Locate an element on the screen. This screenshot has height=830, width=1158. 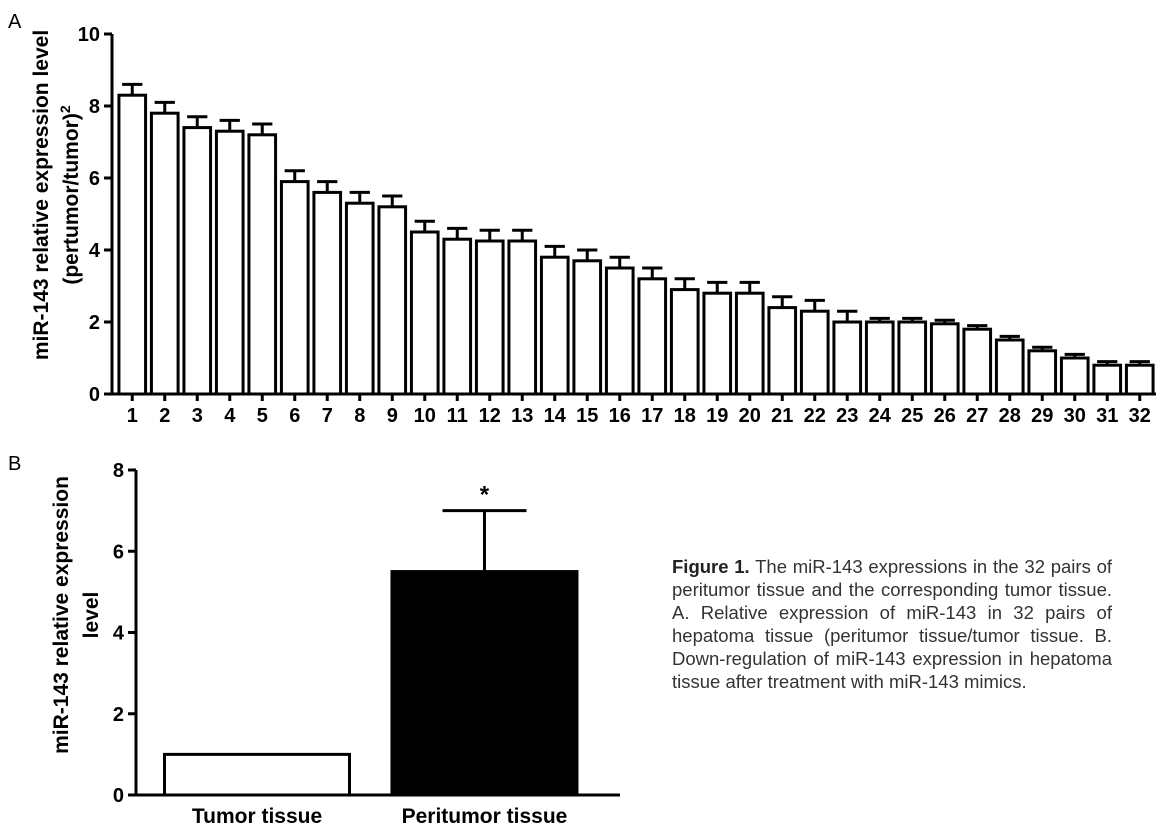
panel-b-x-tick-label: Tumor tissue is located at coordinates (257, 816).